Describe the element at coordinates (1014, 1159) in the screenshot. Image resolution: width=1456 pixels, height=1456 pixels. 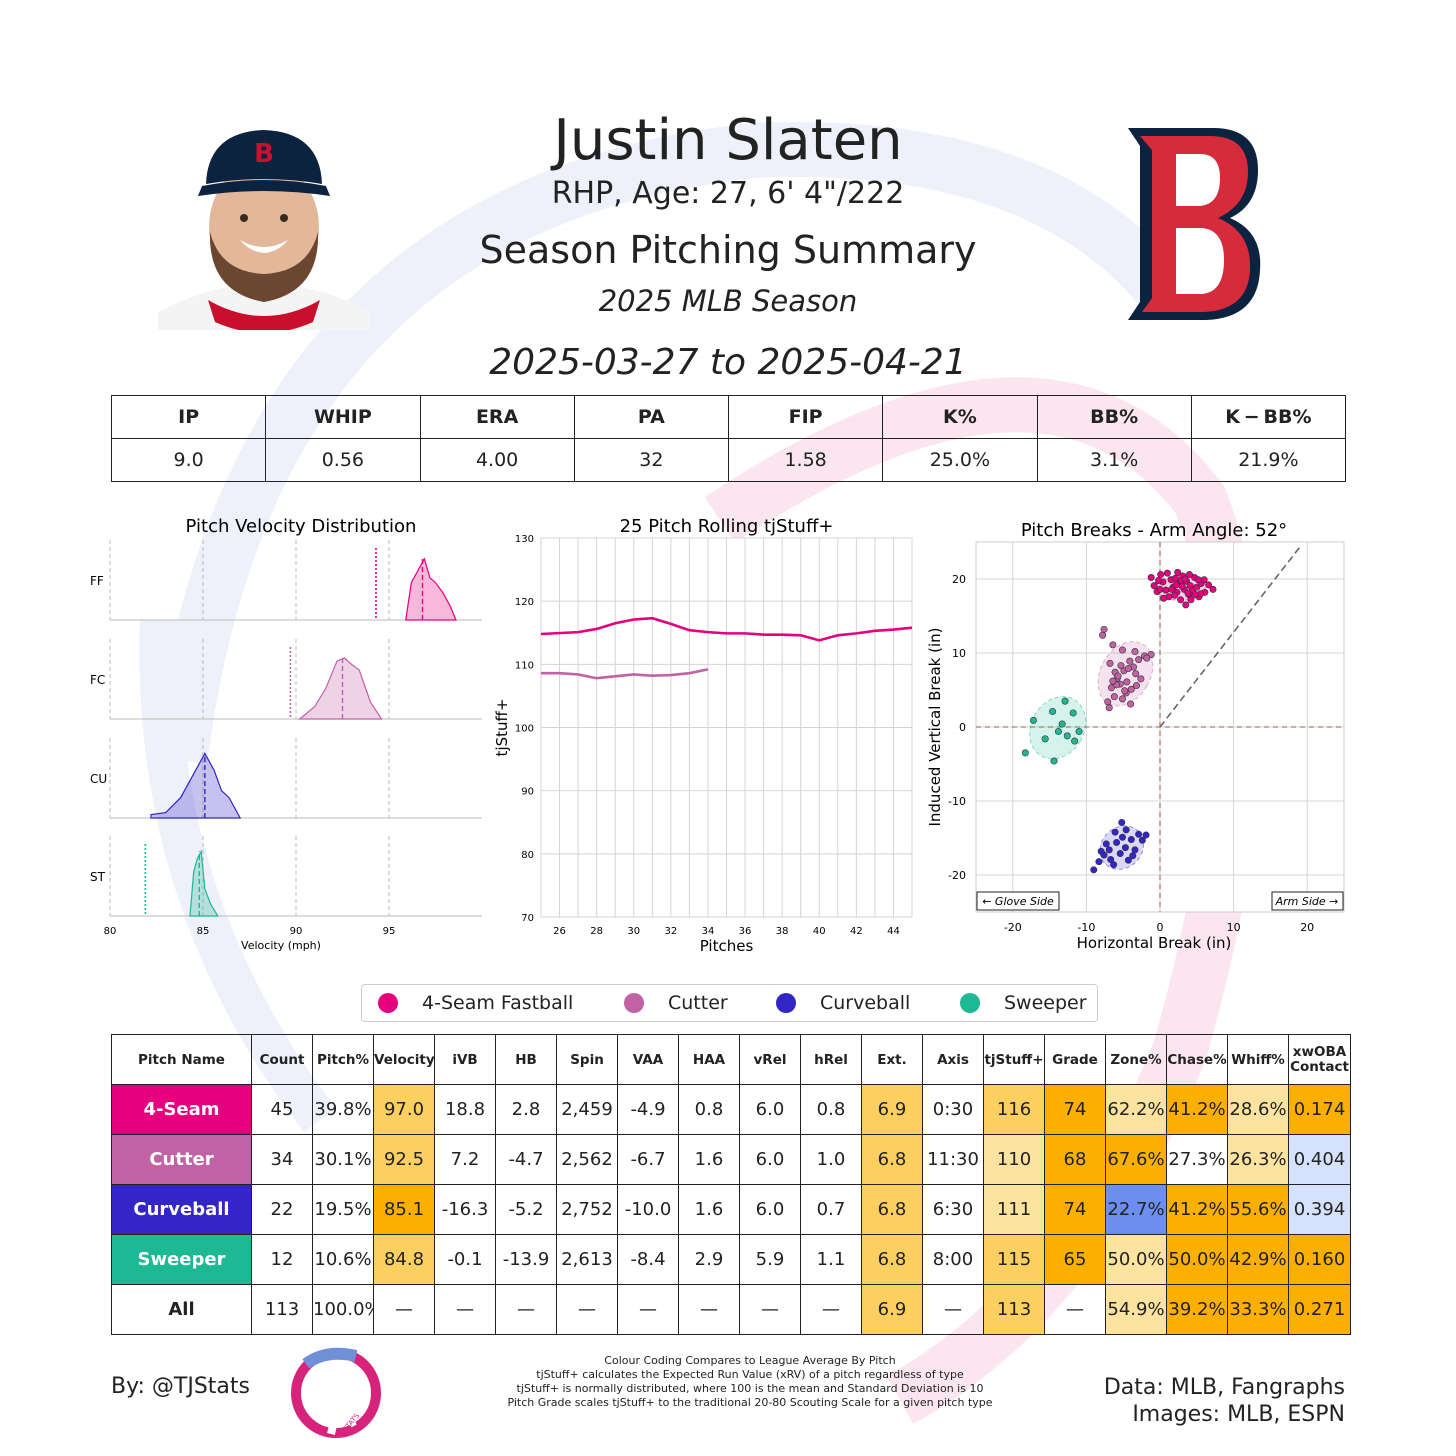
I see `pitch-metric-cell: 110` at that location.